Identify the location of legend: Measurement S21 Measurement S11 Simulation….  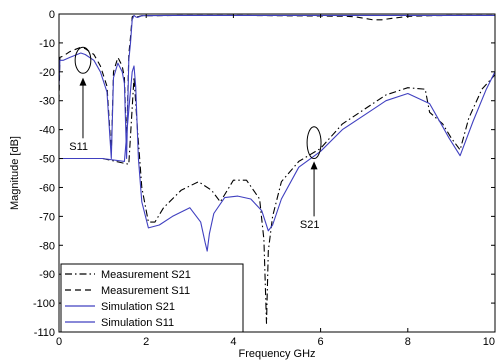
(152, 298).